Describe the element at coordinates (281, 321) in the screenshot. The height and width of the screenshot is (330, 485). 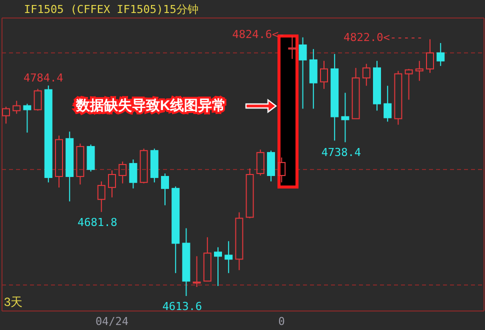
I see `x-tick-label: 0` at that location.